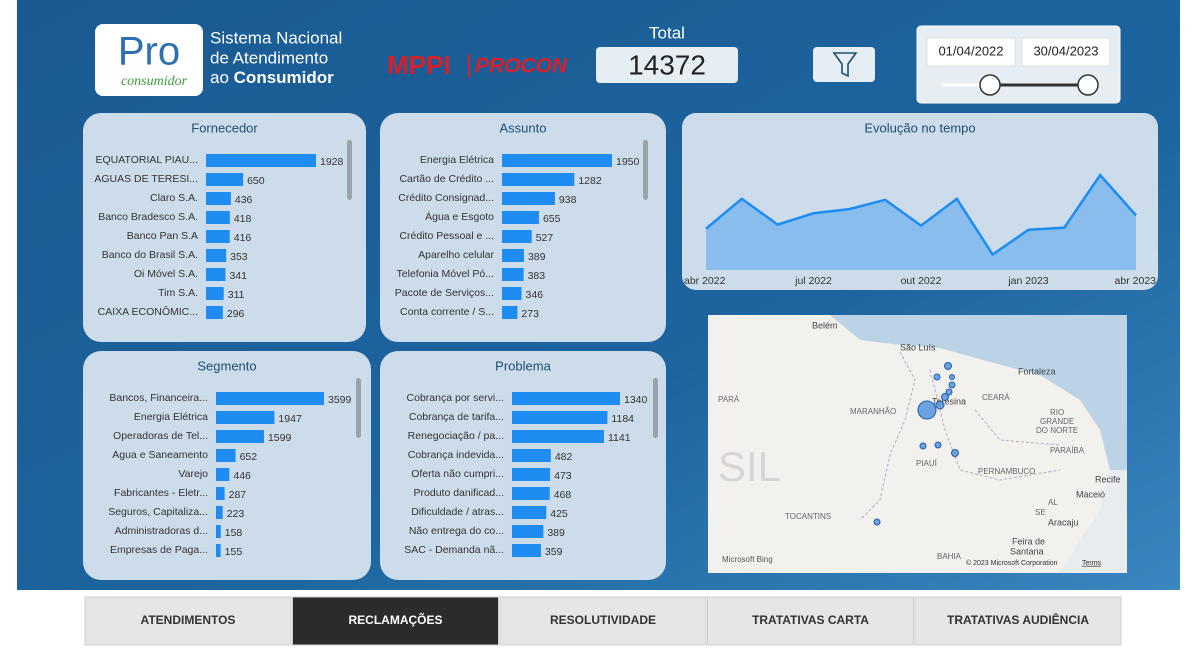 Image resolution: width=1200 pixels, height=658 pixels. What do you see at coordinates (456, 255) in the screenshot?
I see `bar-label: Aparelho celular` at bounding box center [456, 255].